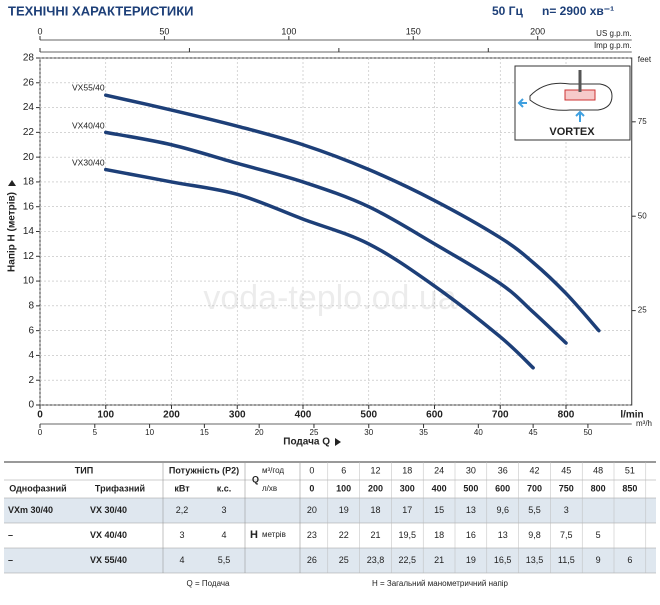 The width and height of the screenshot is (660, 605). Describe the element at coordinates (10, 535) in the screenshot. I see `model-single: –` at that location.